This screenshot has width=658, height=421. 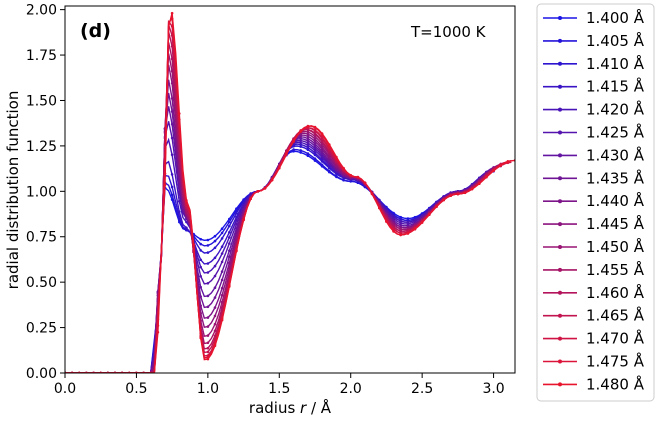 What do you see at coordinates (41, 329) in the screenshot?
I see `y-tick-label: 0.25` at bounding box center [41, 329].